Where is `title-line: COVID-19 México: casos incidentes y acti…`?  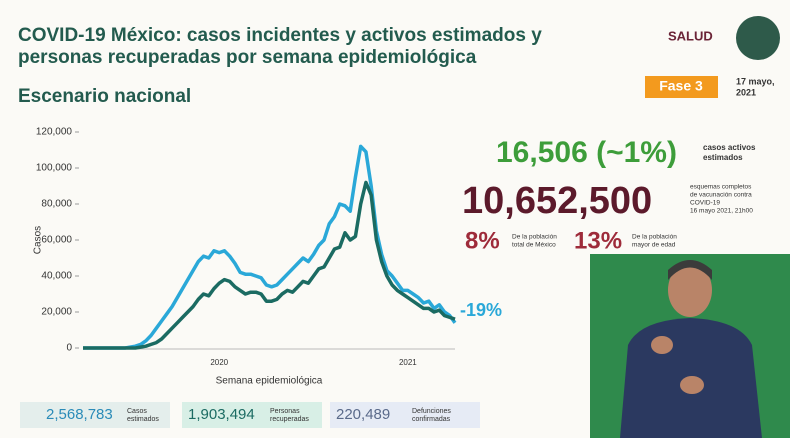
title-line: COVID-19 México: casos incidentes y acti… is located at coordinates (280, 35).